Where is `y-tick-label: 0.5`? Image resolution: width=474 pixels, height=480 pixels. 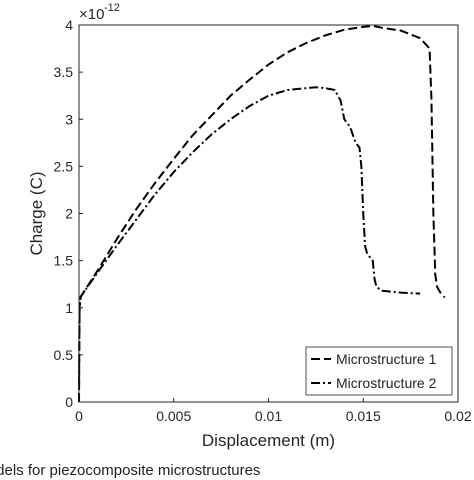
y-tick-label: 0.5 is located at coordinates (64, 355).